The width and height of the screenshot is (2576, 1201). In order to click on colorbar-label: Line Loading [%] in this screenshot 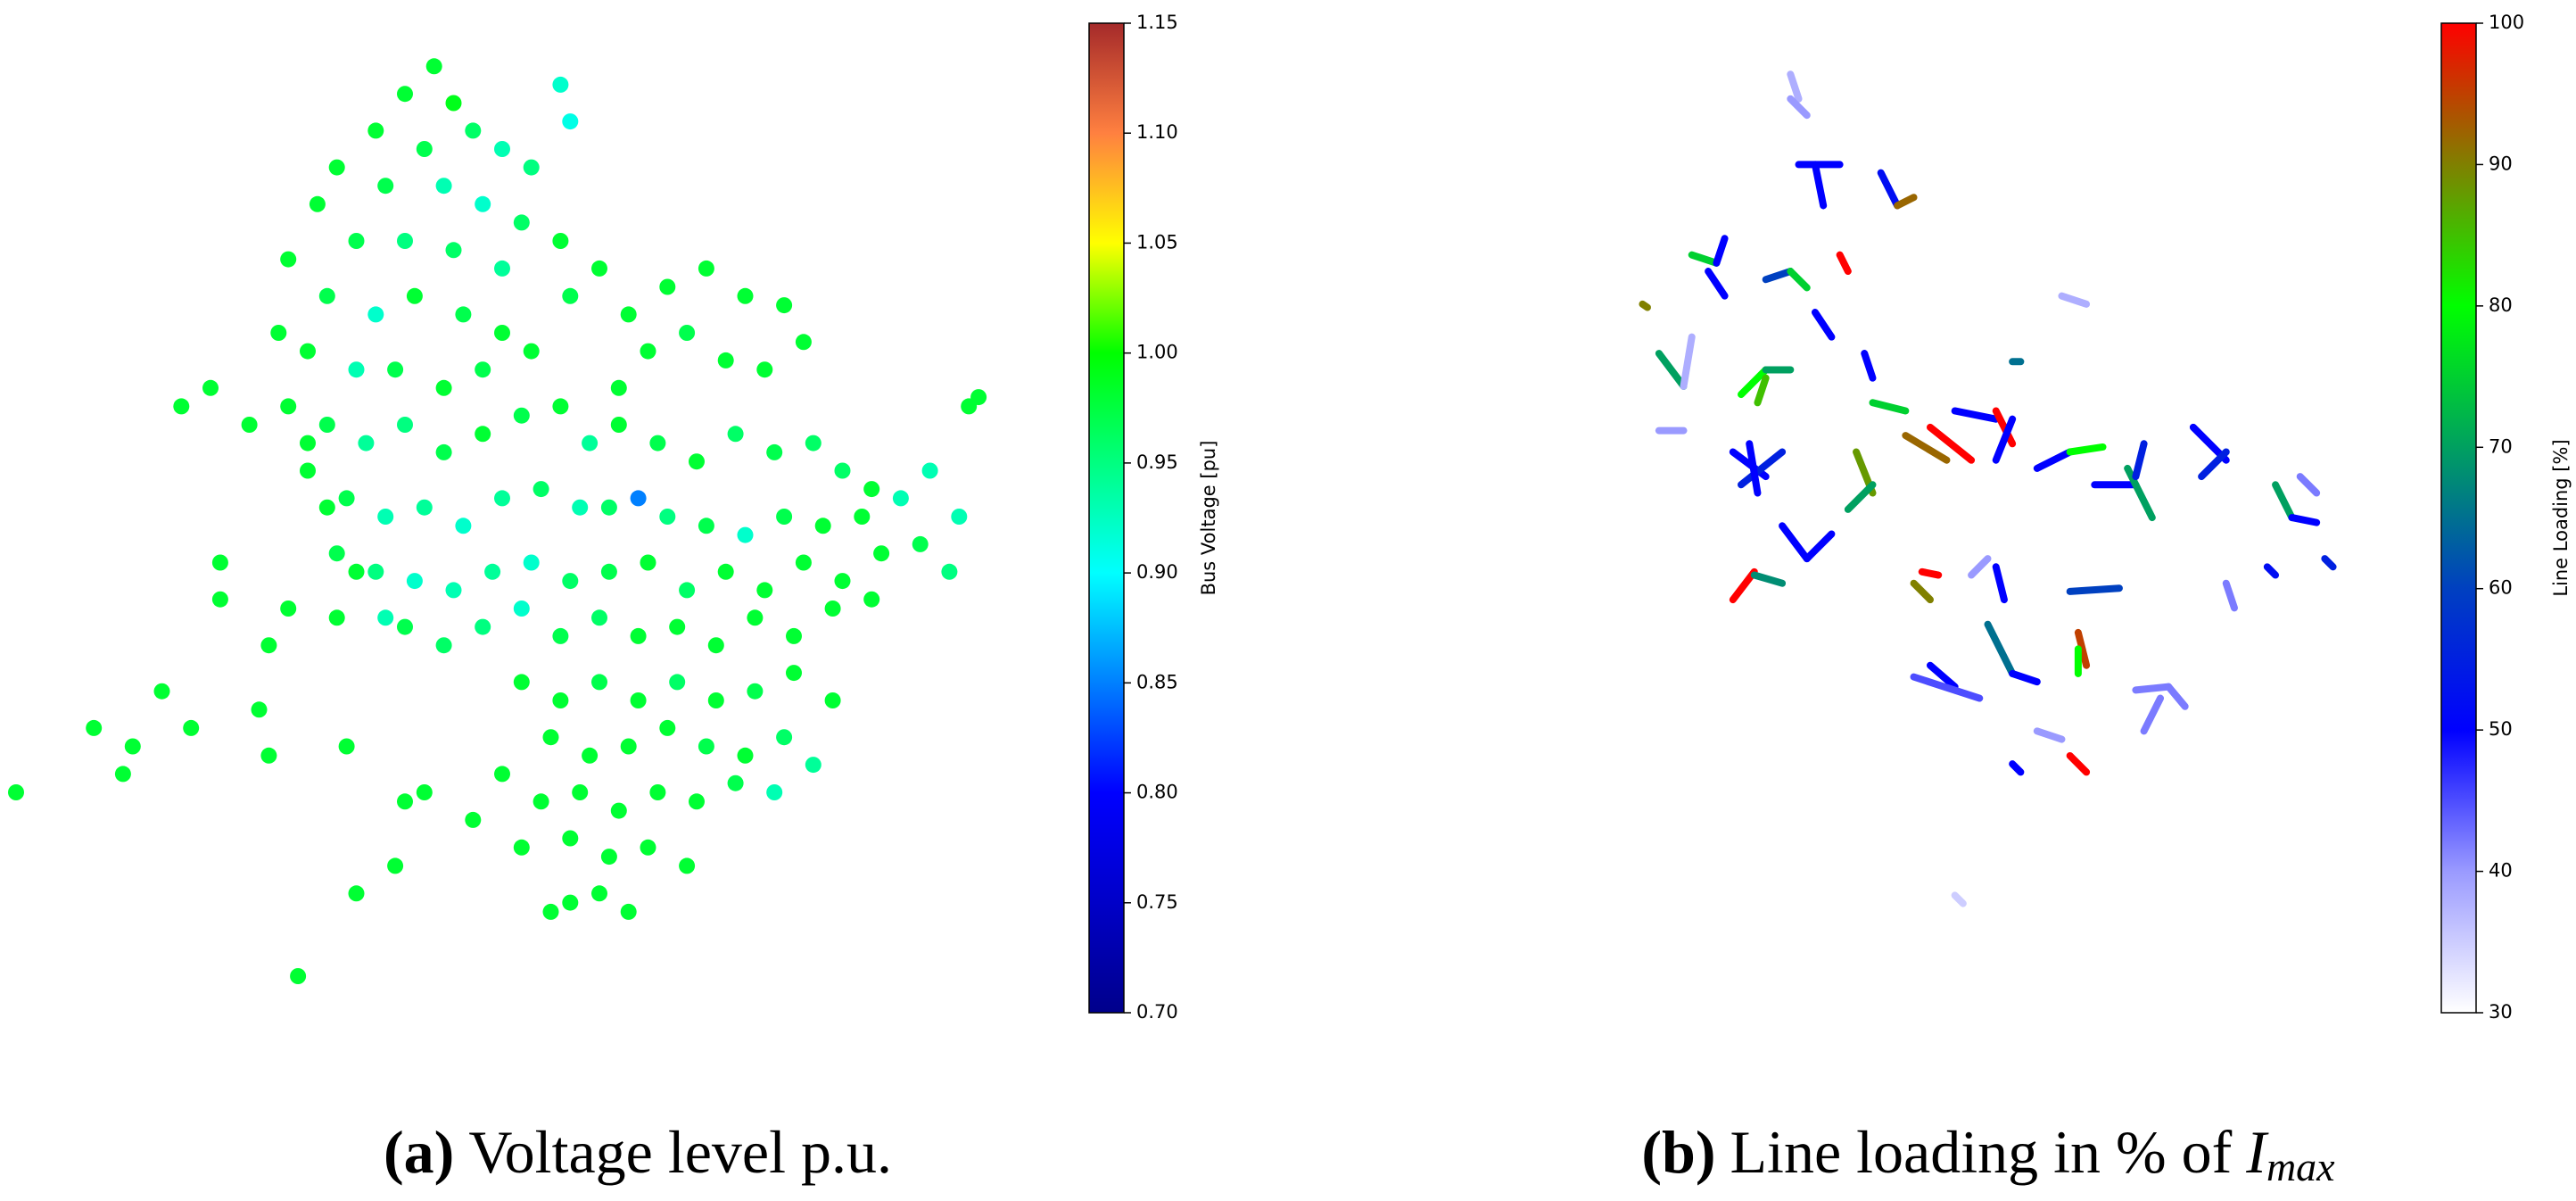, I will do `click(2561, 518)`.